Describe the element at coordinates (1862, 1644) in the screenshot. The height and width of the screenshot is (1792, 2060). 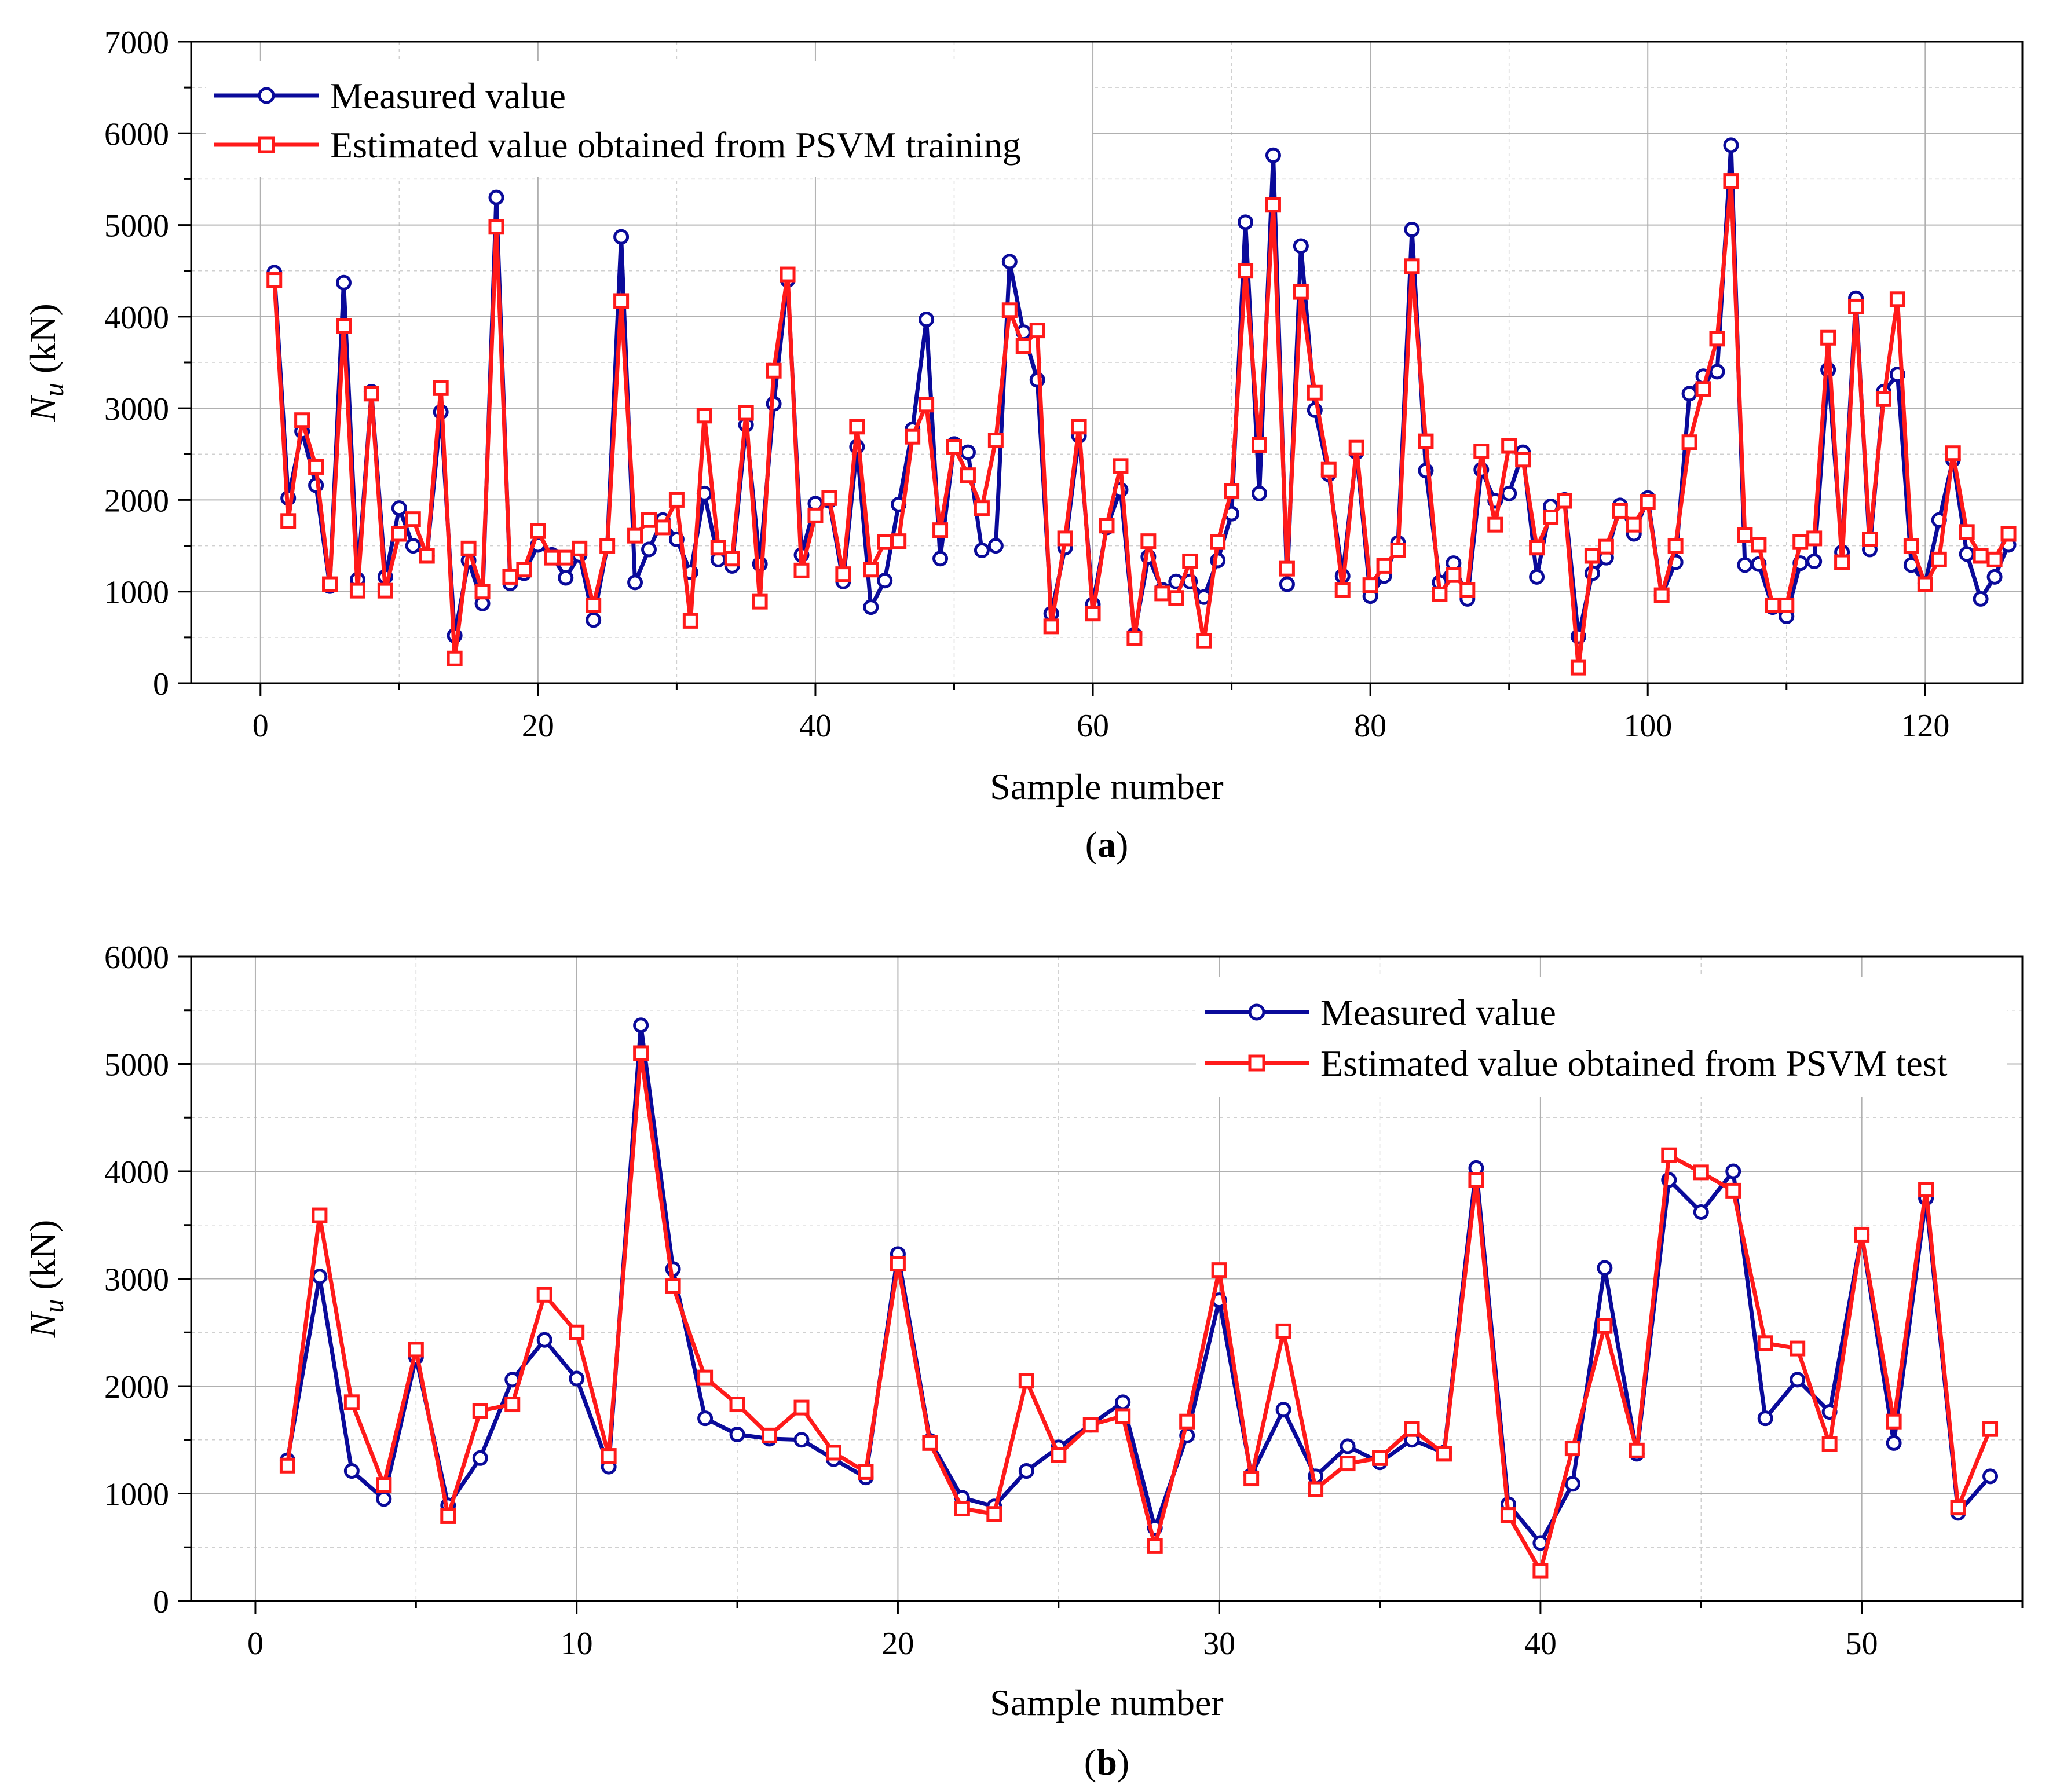
I see `x-tick-label: 50` at that location.